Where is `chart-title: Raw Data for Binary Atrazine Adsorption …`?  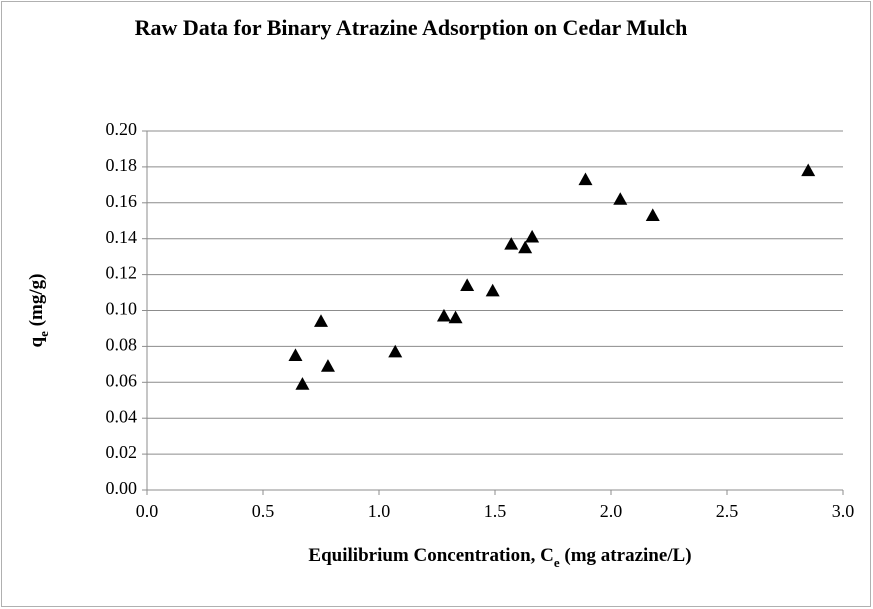
chart-title: Raw Data for Binary Atrazine Adsorption … is located at coordinates (411, 27).